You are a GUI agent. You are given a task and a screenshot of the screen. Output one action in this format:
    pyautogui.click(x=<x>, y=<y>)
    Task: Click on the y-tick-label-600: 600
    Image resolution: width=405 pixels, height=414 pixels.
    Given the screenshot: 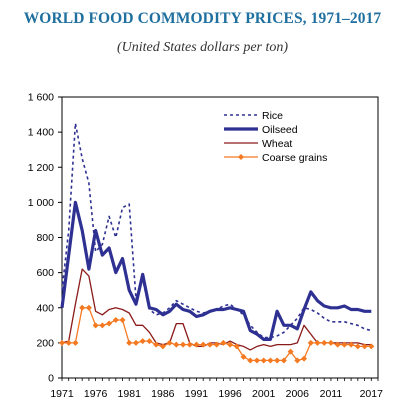 What is the action you would take?
    pyautogui.click(x=45, y=273)
    